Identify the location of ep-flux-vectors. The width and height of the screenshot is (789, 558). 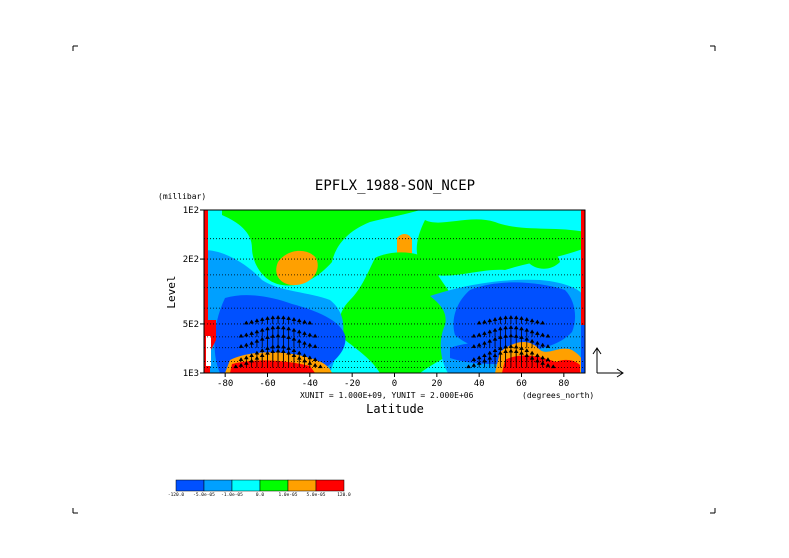
(394, 342).